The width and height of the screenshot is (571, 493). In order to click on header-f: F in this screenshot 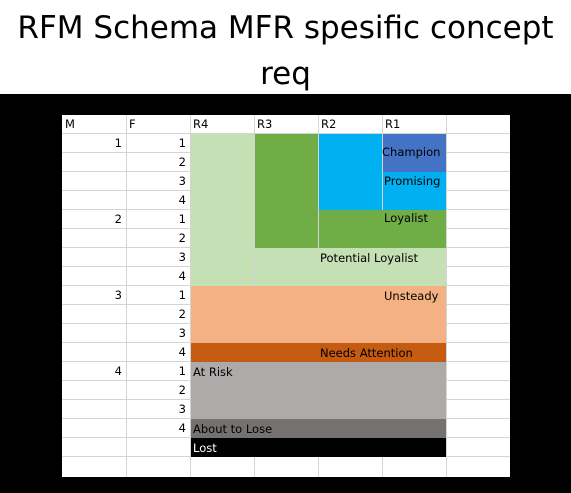, I will do `click(132, 124)`.